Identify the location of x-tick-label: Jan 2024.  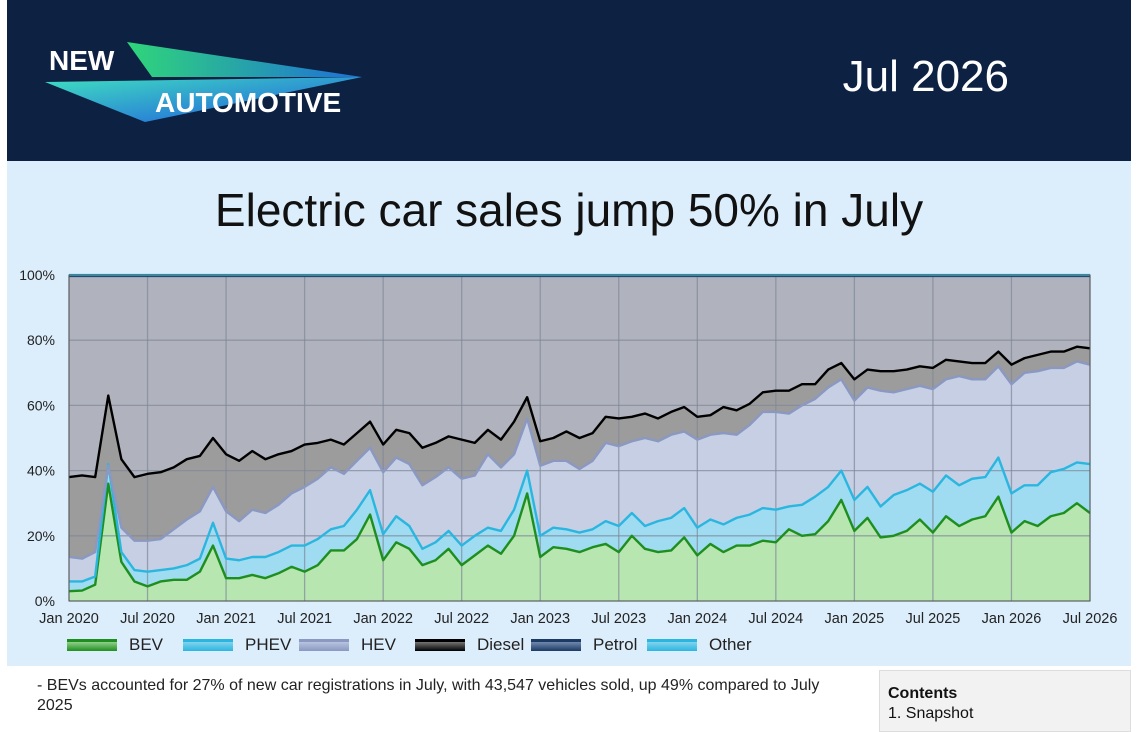
(697, 619).